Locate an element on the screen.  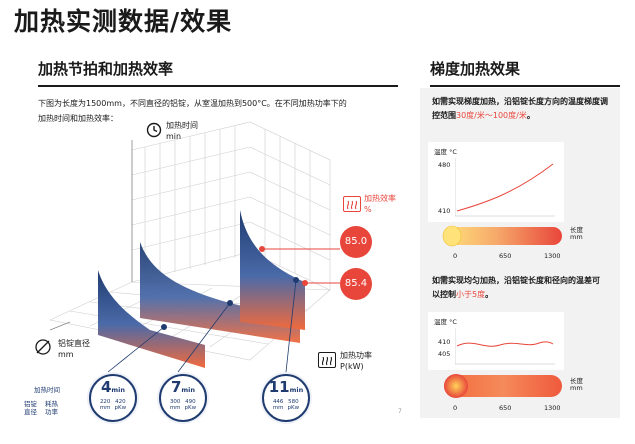
gradient-chart-card is located at coordinates (496, 182).